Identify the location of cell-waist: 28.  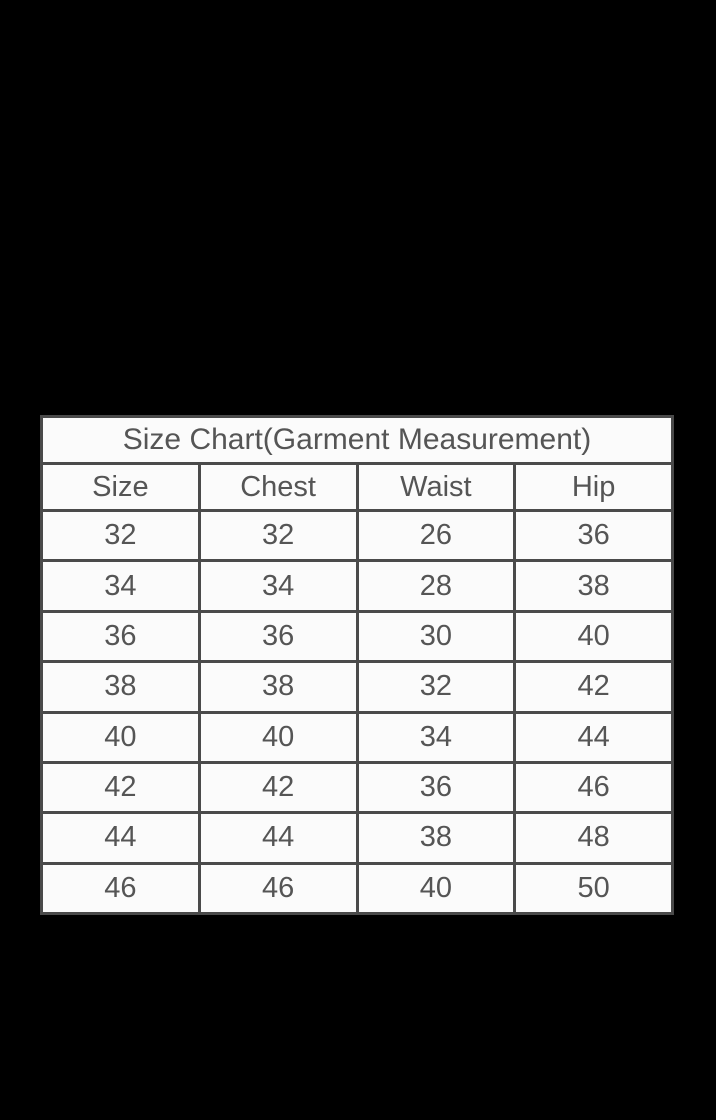
(436, 586).